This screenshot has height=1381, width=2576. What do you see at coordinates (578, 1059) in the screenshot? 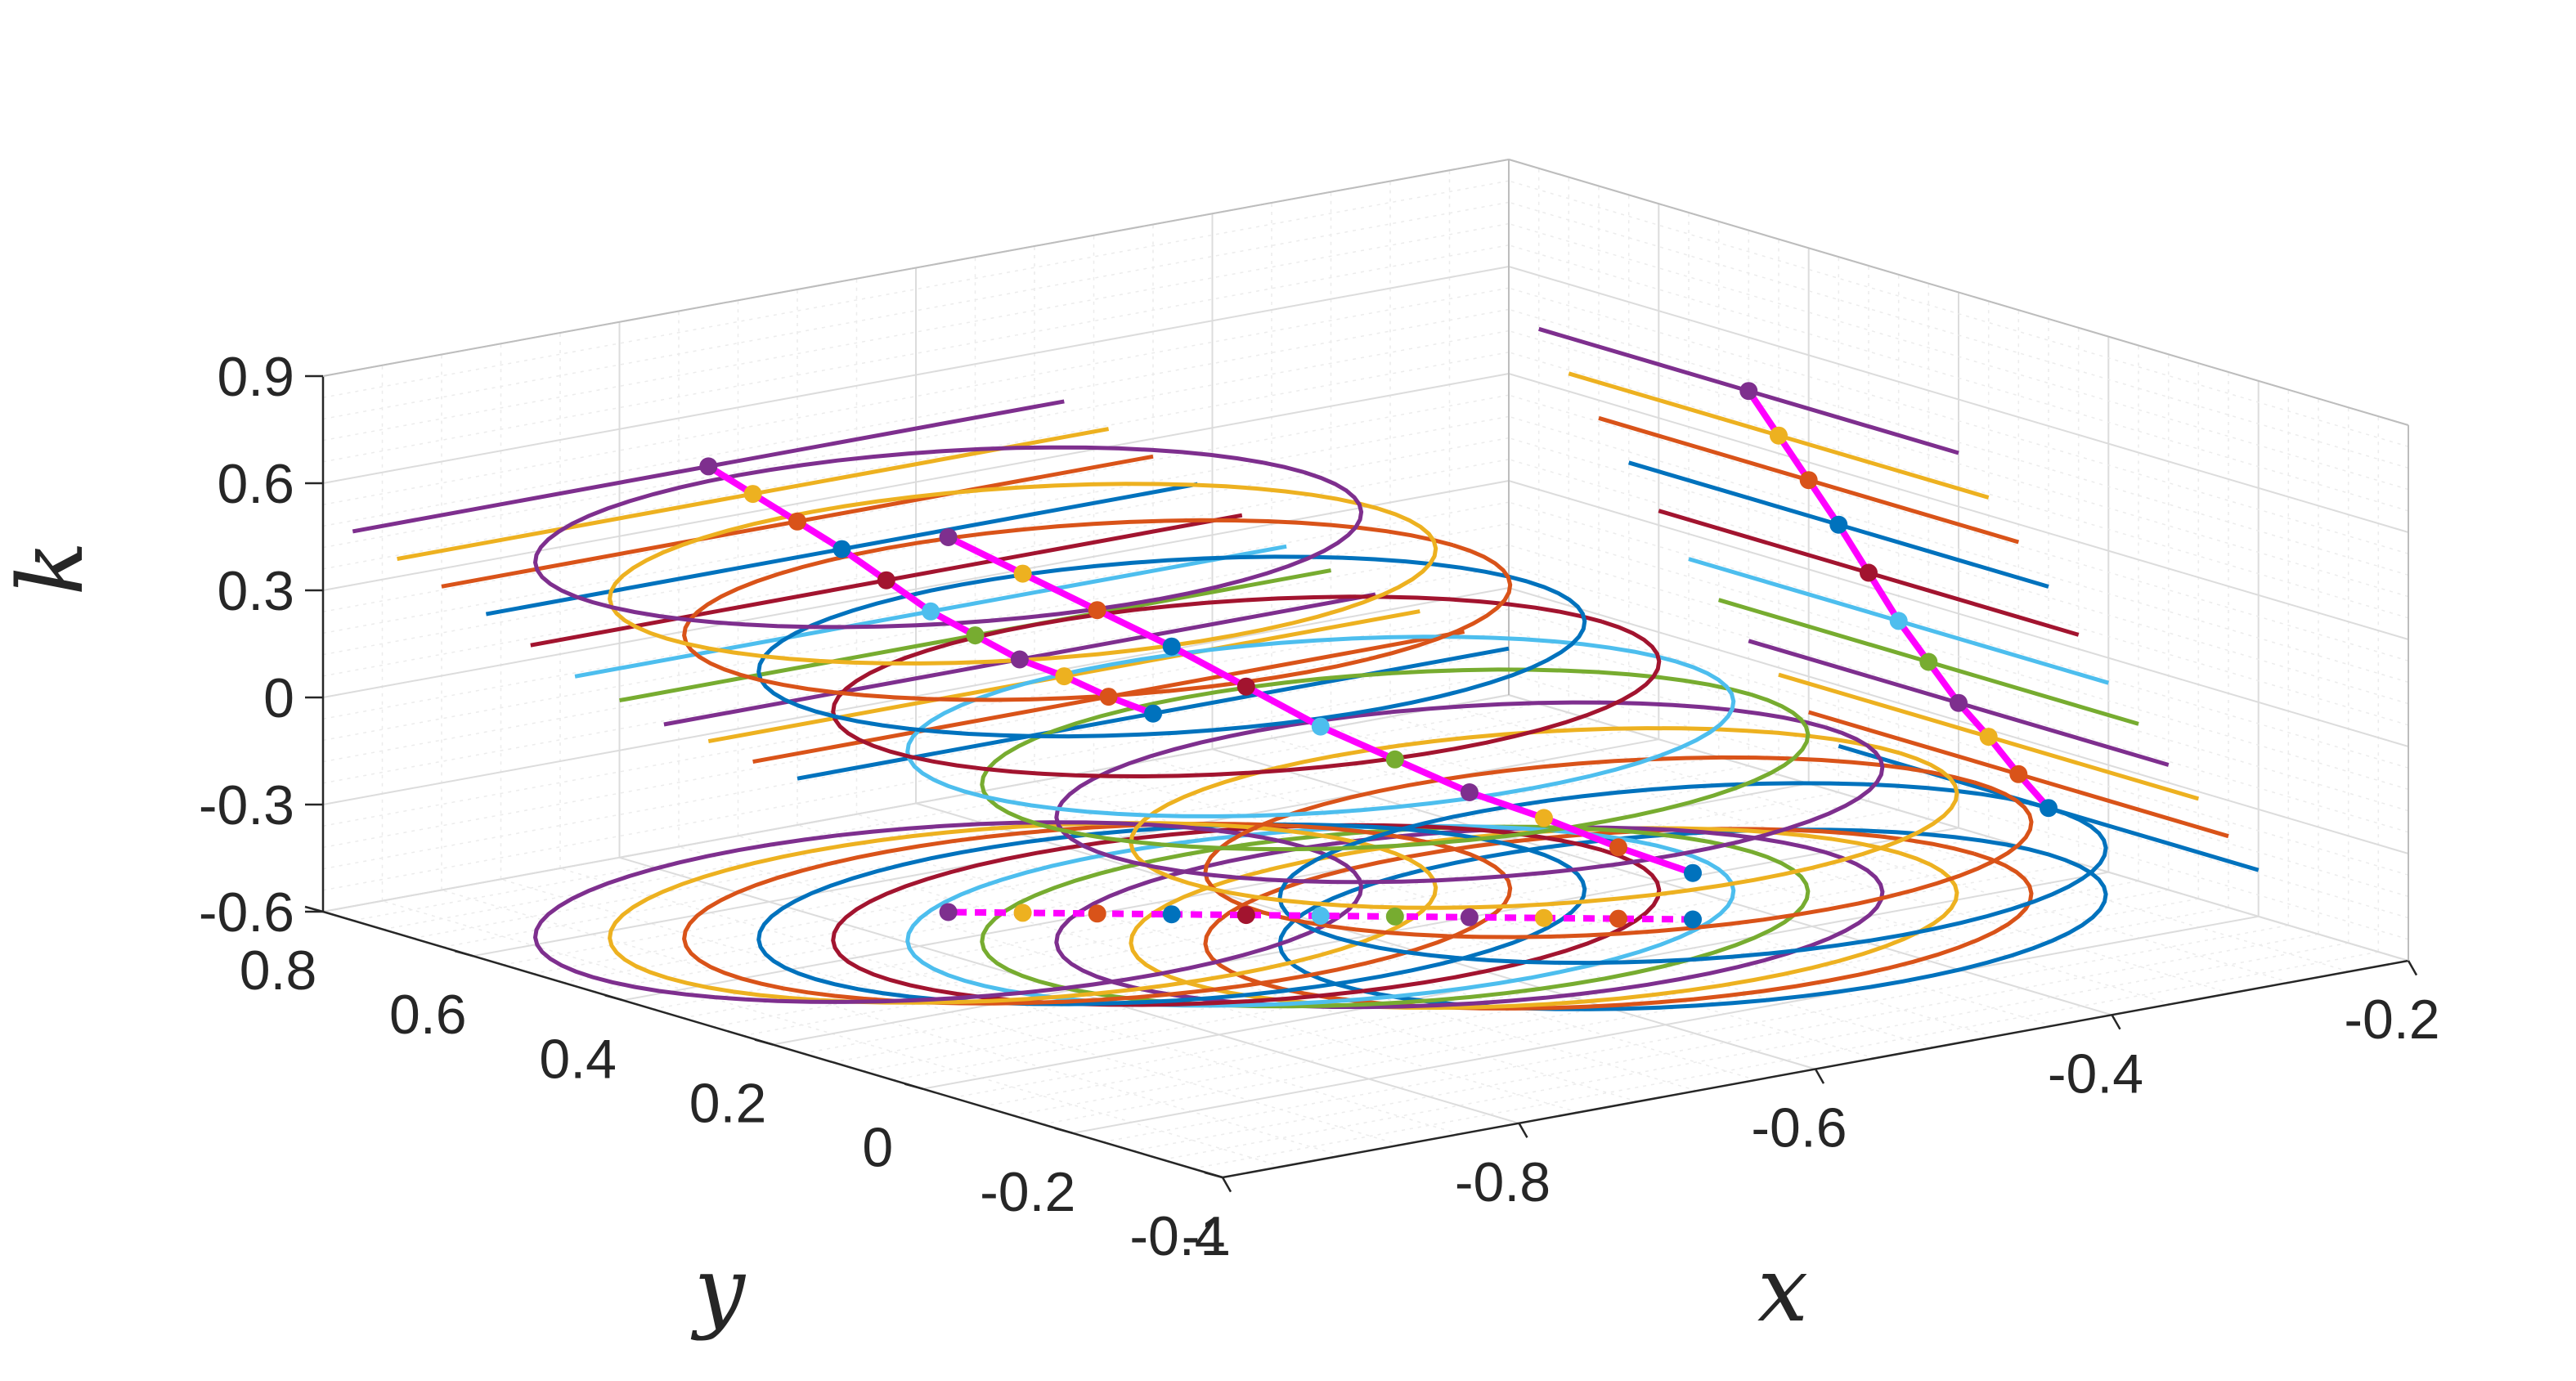
I see `y-tick-label: 0.4` at bounding box center [578, 1059].